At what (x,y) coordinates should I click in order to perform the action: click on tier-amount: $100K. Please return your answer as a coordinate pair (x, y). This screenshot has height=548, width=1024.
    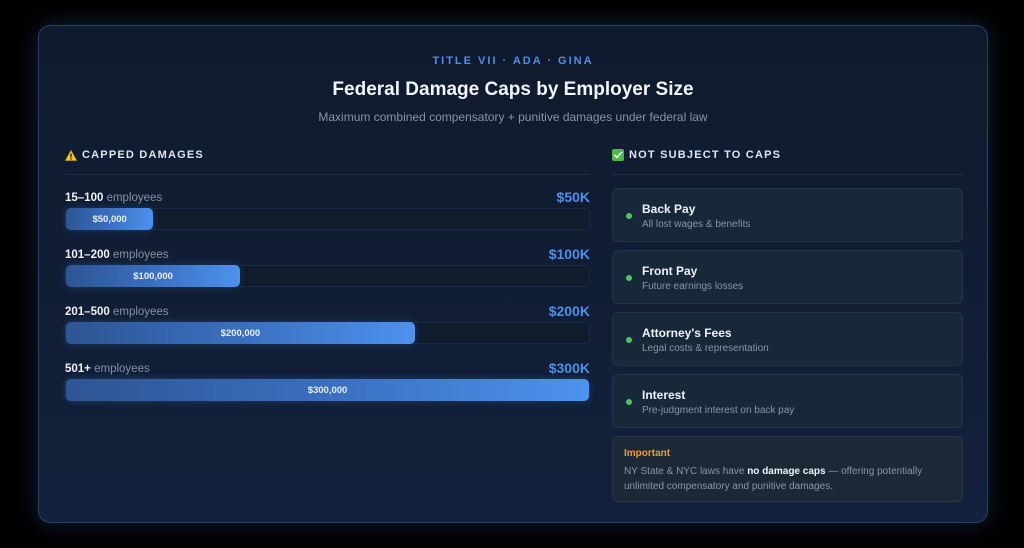
    Looking at the image, I should click on (569, 254).